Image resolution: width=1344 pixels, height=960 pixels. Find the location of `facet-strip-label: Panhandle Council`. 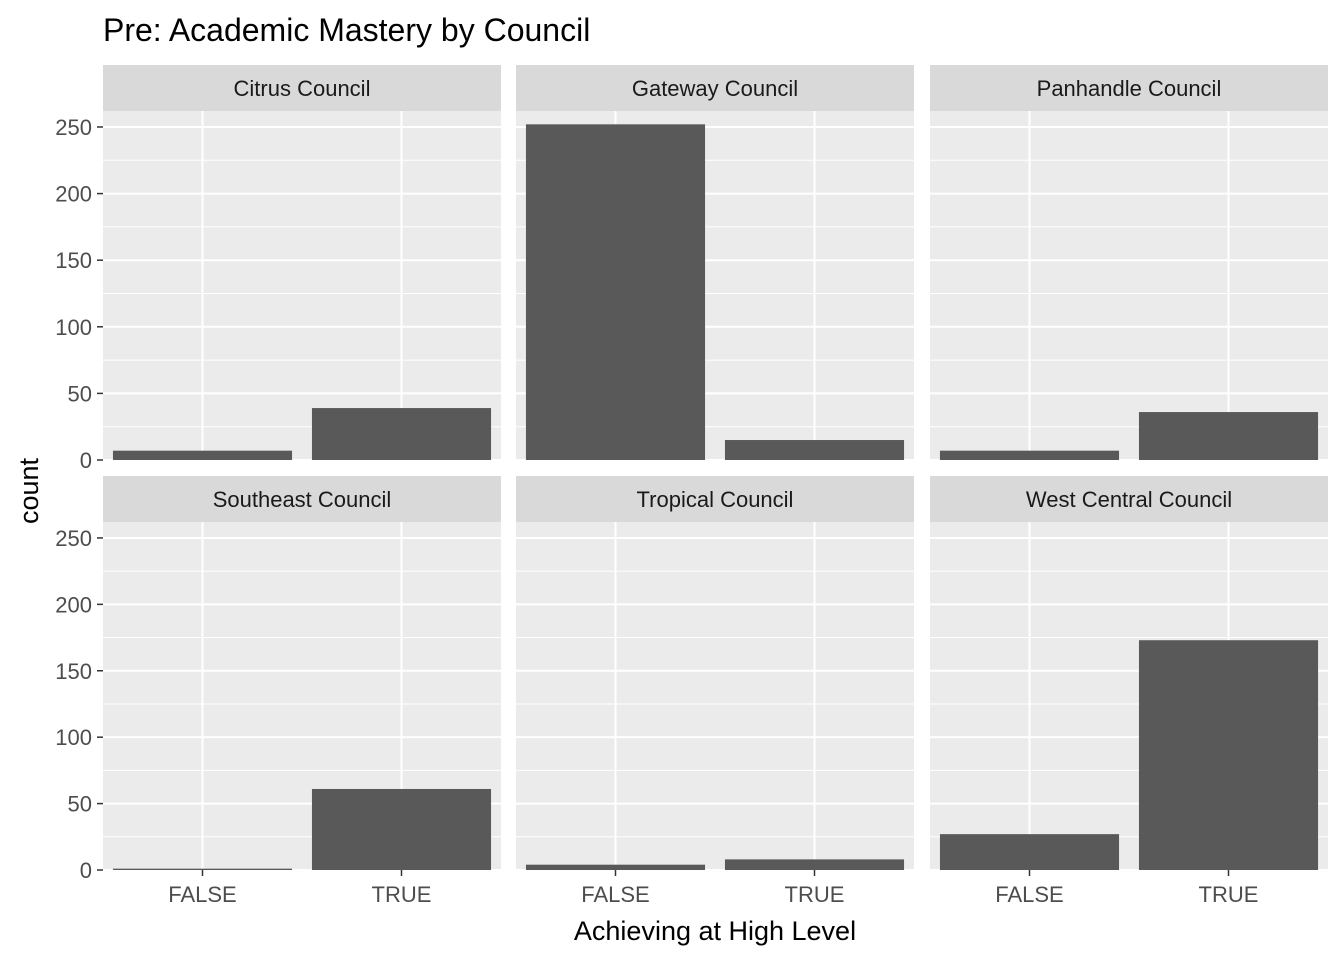

facet-strip-label: Panhandle Council is located at coordinates (1129, 88).